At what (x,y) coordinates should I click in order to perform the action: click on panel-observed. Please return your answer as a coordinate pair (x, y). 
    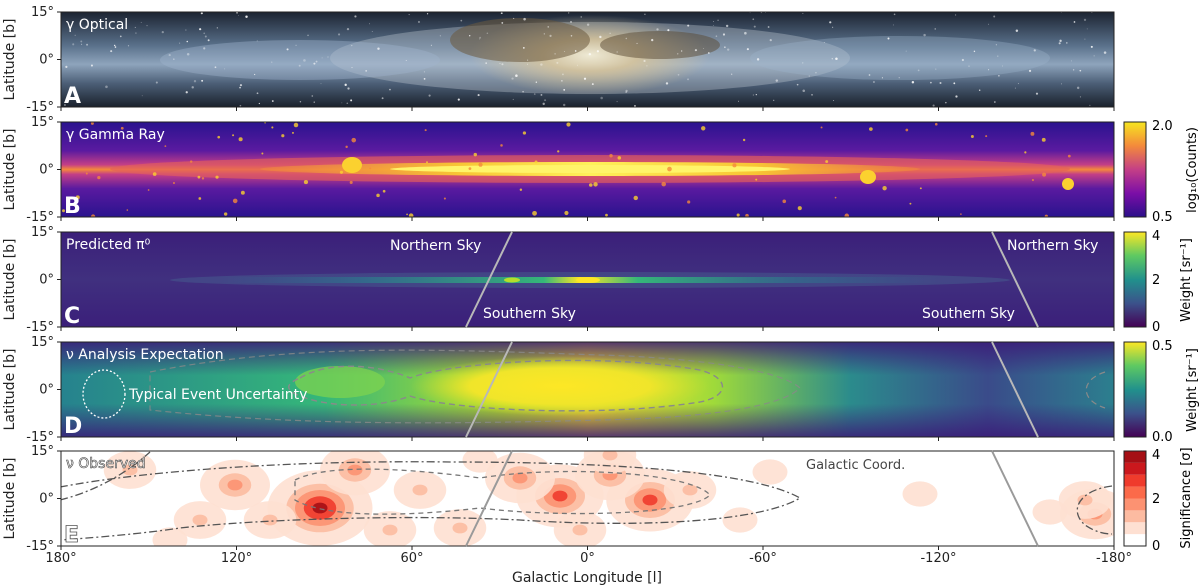
    Looking at the image, I should click on (587, 498).